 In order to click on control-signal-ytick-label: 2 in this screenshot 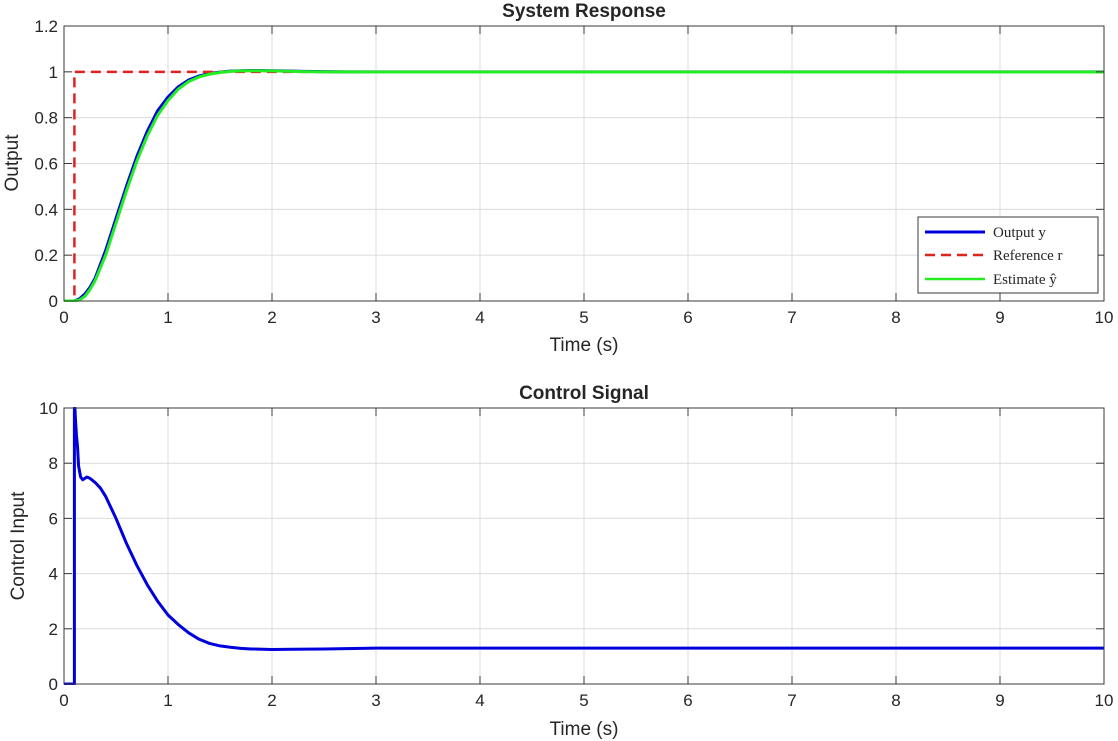, I will do `click(53, 629)`.